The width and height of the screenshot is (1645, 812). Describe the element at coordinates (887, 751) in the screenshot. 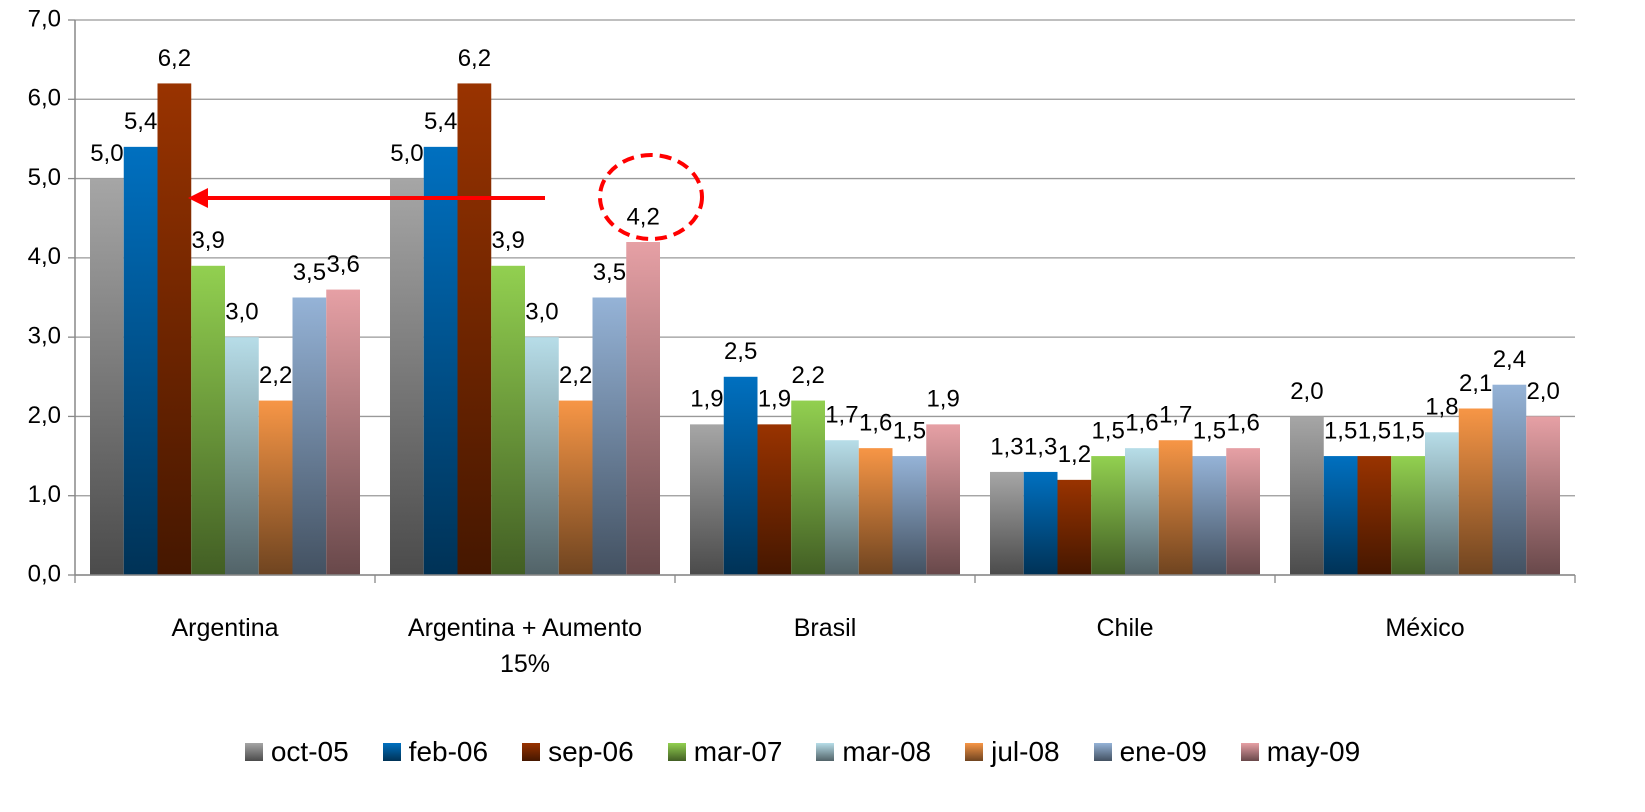

I see `legend-label: mar-08` at that location.